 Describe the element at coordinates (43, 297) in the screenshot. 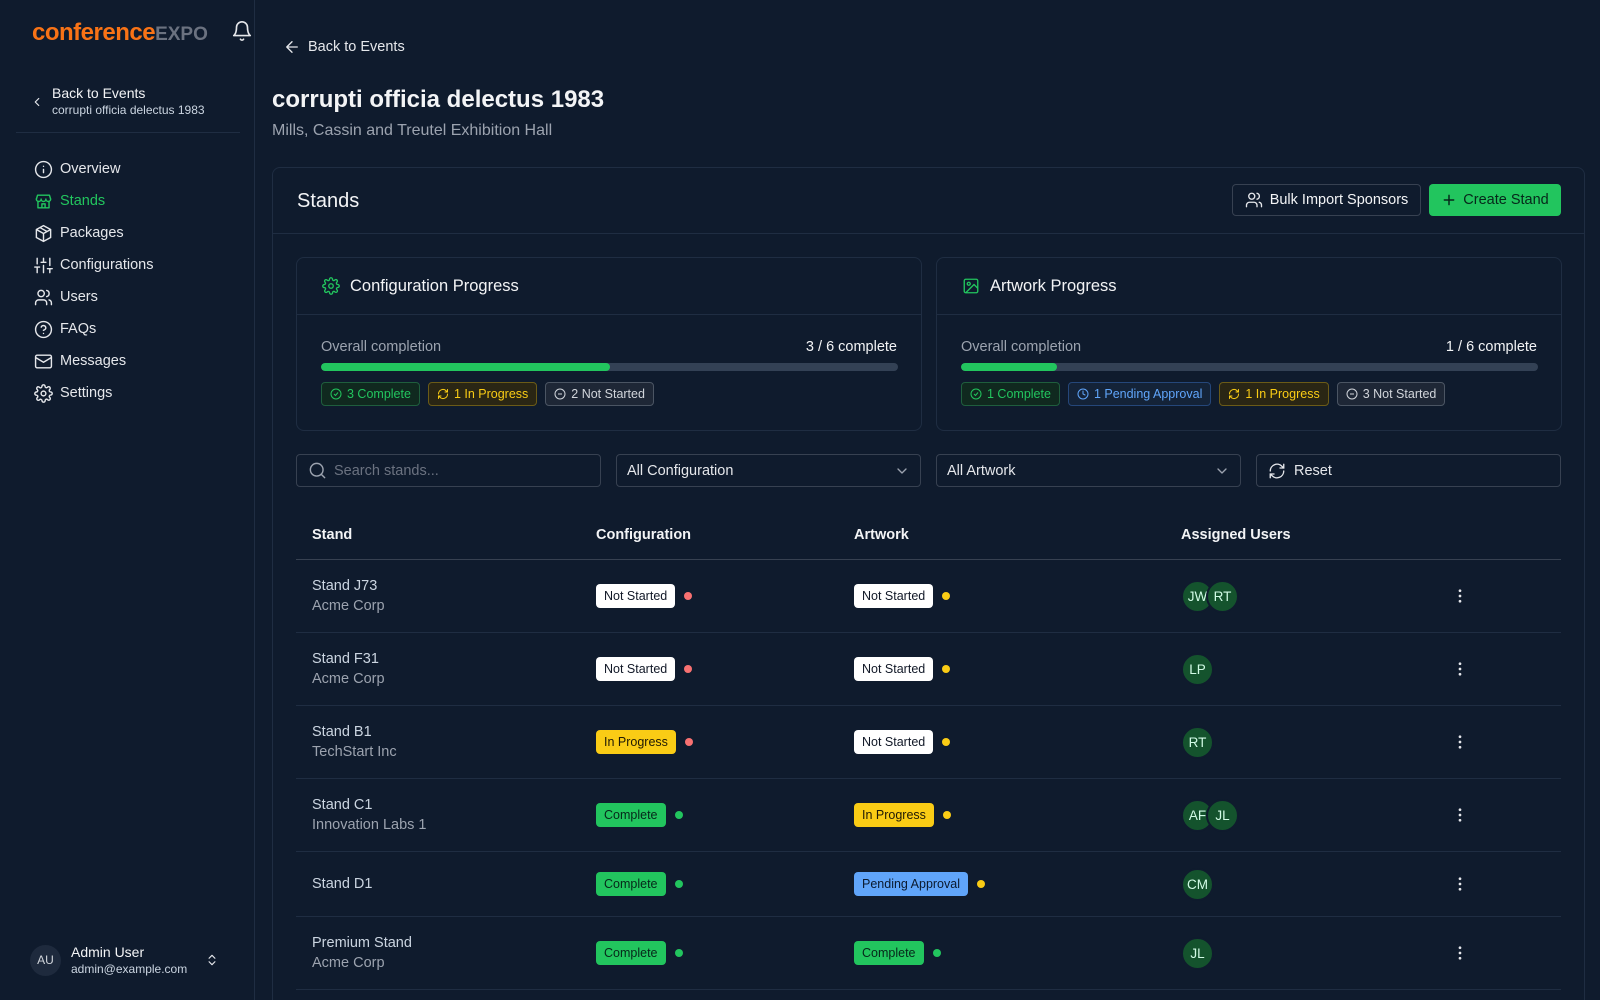

I see `users-icon` at that location.